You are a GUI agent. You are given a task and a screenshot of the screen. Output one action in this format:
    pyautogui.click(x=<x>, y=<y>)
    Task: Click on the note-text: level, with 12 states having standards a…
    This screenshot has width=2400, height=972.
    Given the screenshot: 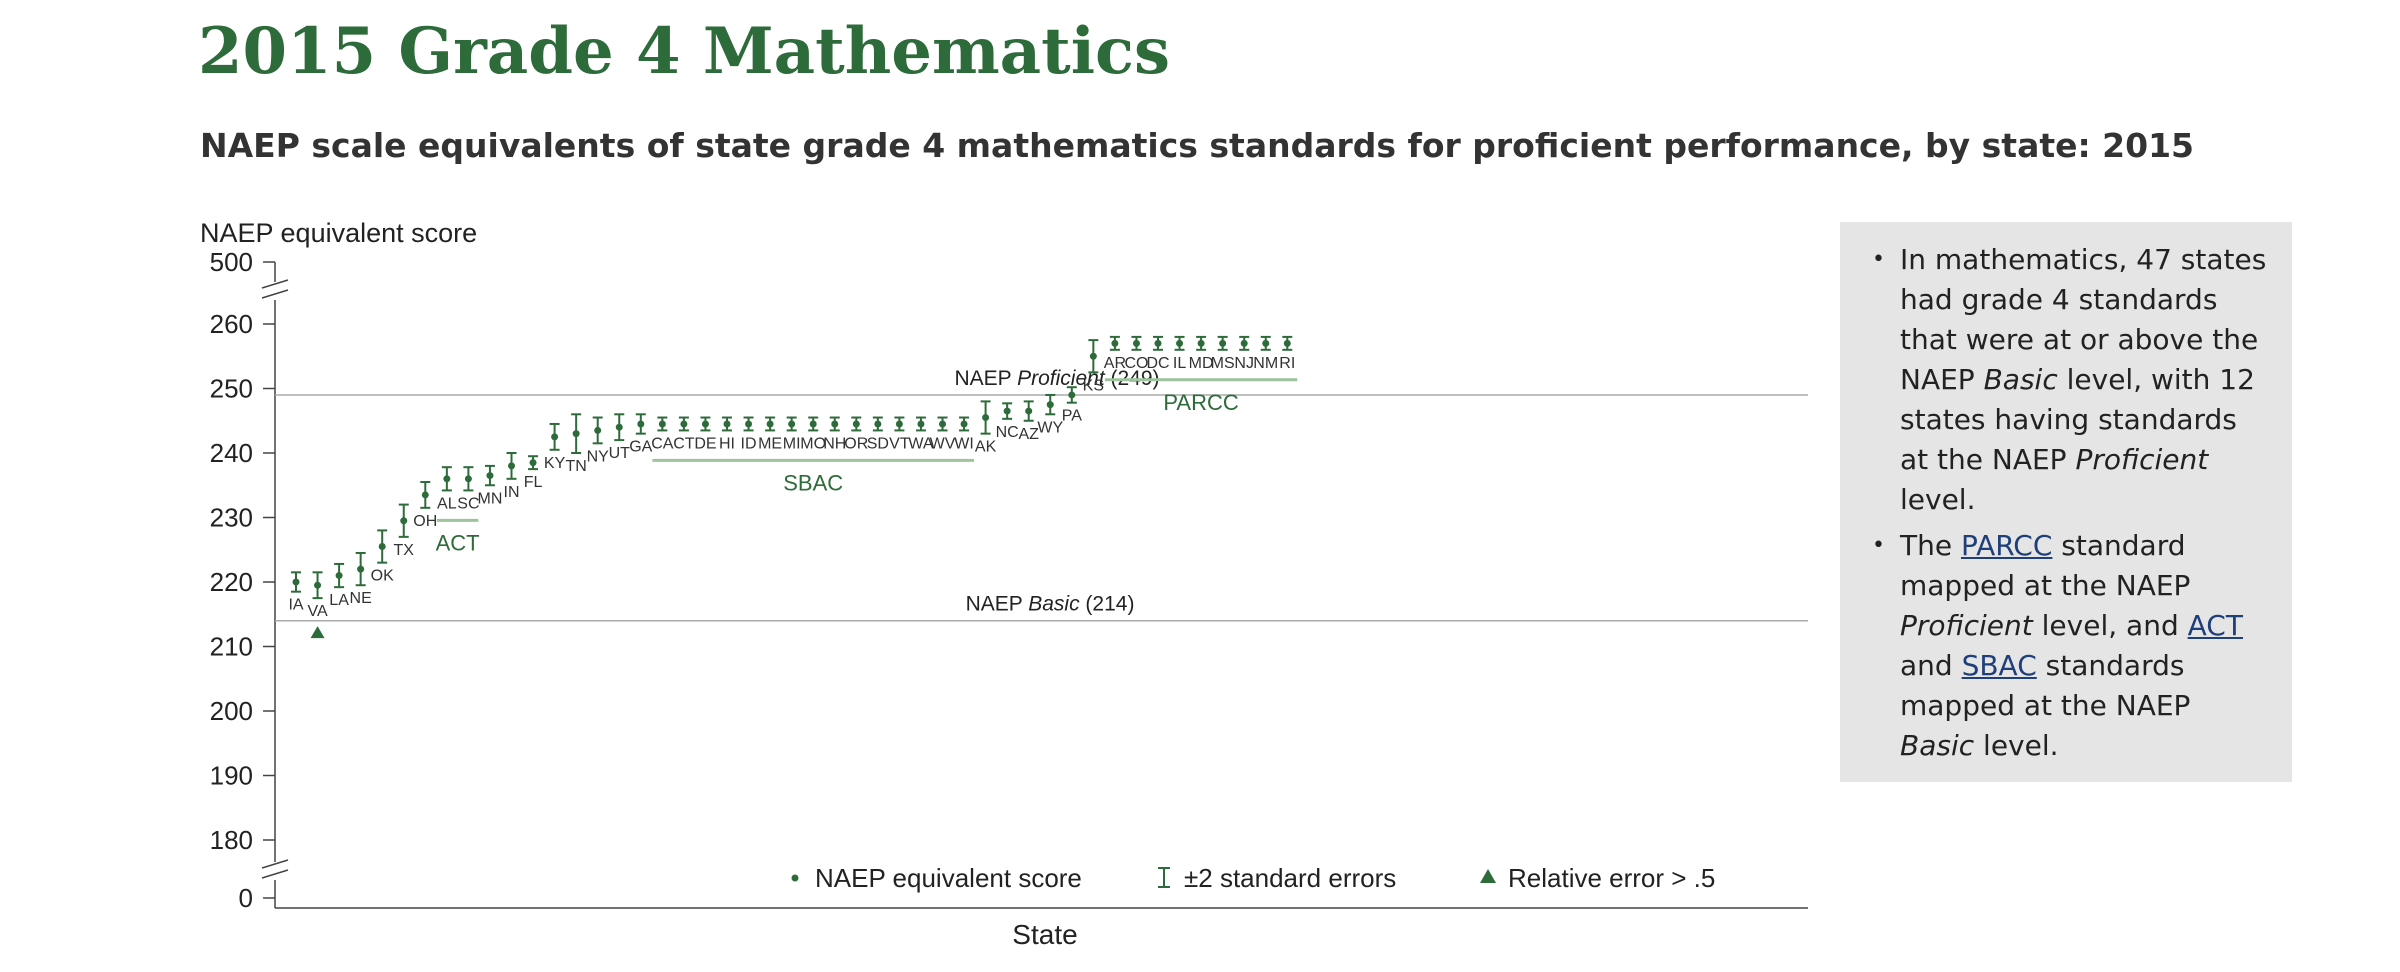 What is the action you would take?
    pyautogui.click(x=2077, y=419)
    